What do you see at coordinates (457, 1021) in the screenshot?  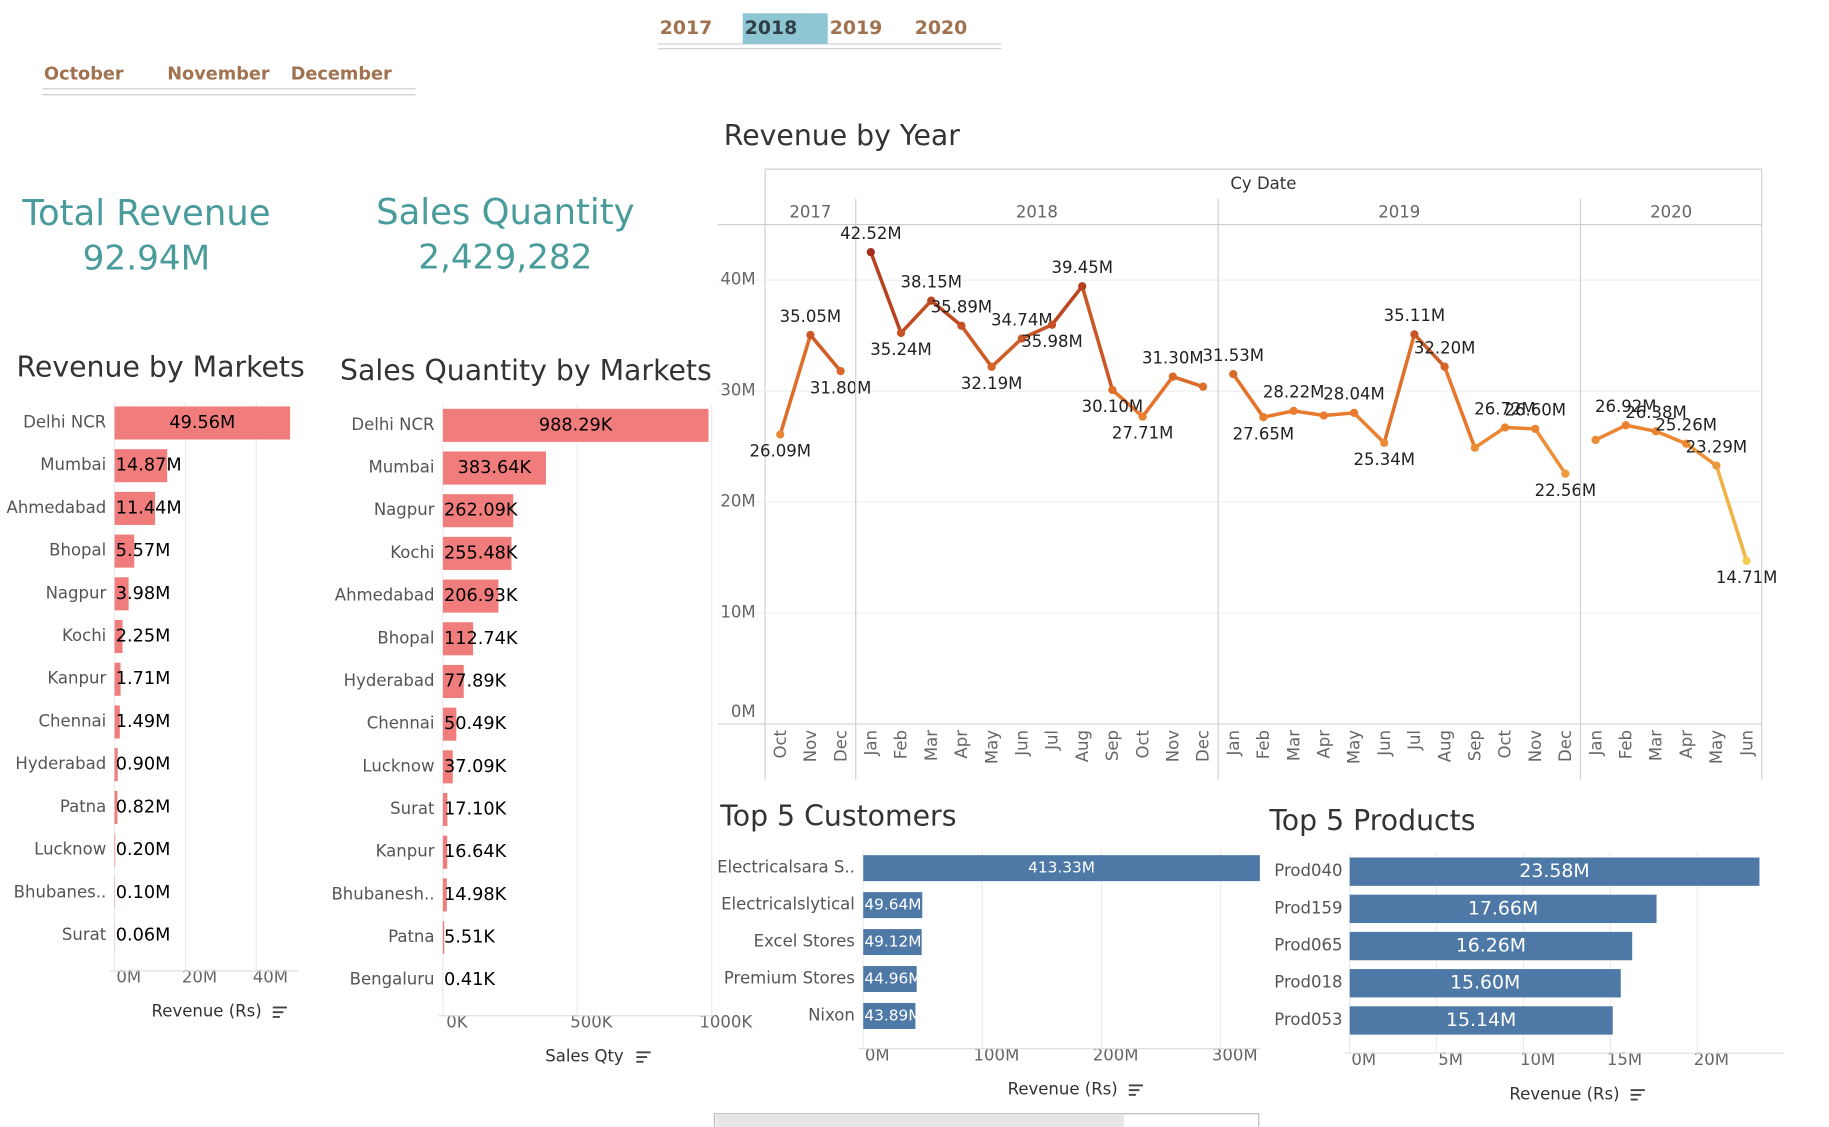 I see `x-tick-label: 0K` at bounding box center [457, 1021].